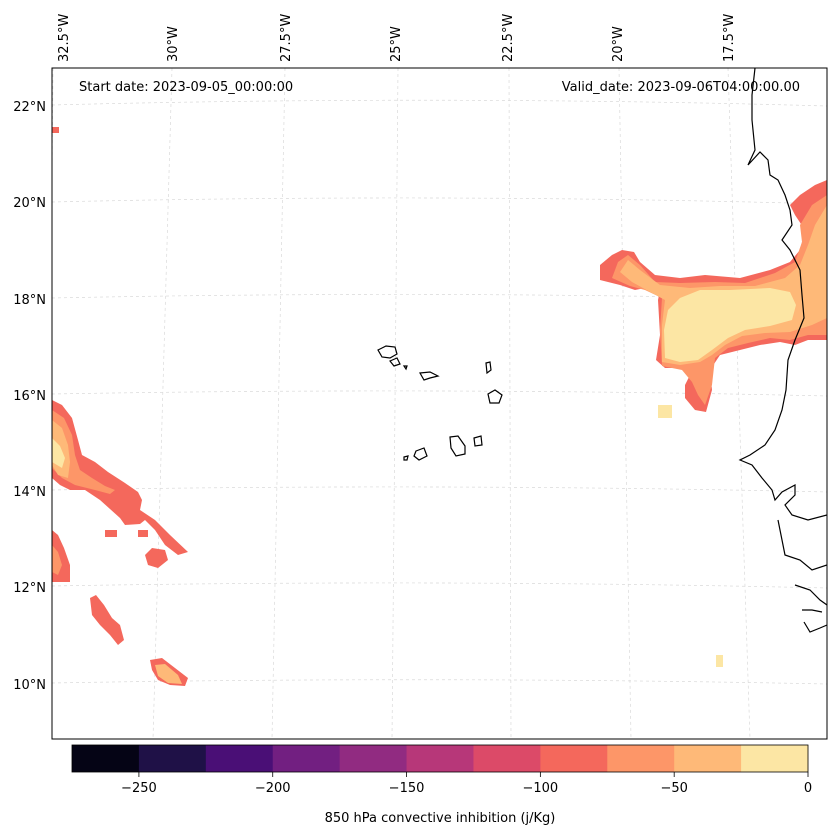 This screenshot has width=837, height=836. I want to click on sao-vicente-island, so click(395, 362).